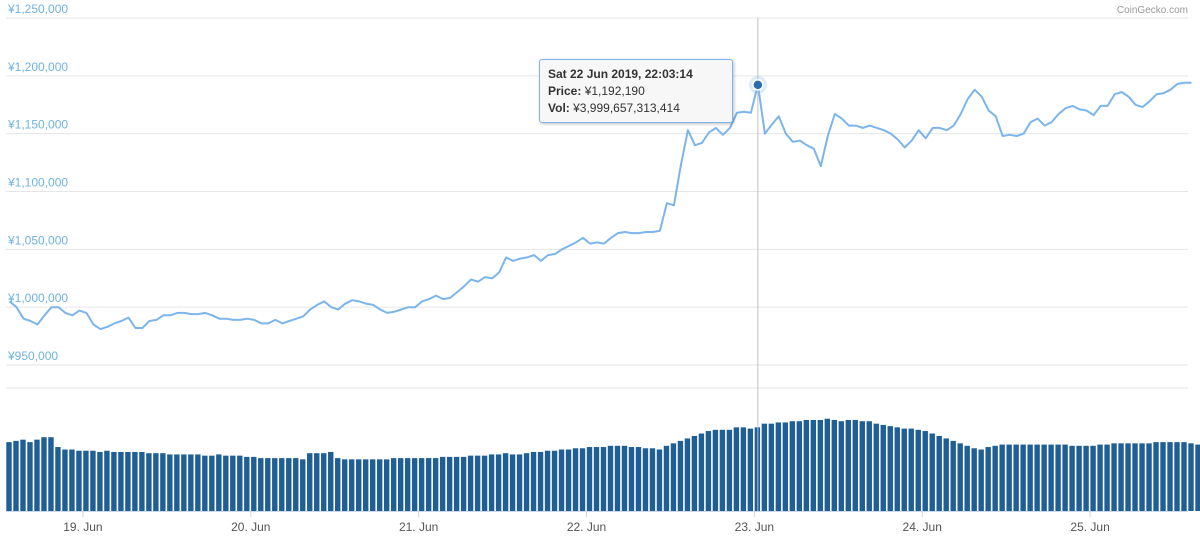 This screenshot has height=540, width=1200. Describe the element at coordinates (1152, 10) in the screenshot. I see `credit-label: CoinGecko.com` at that location.